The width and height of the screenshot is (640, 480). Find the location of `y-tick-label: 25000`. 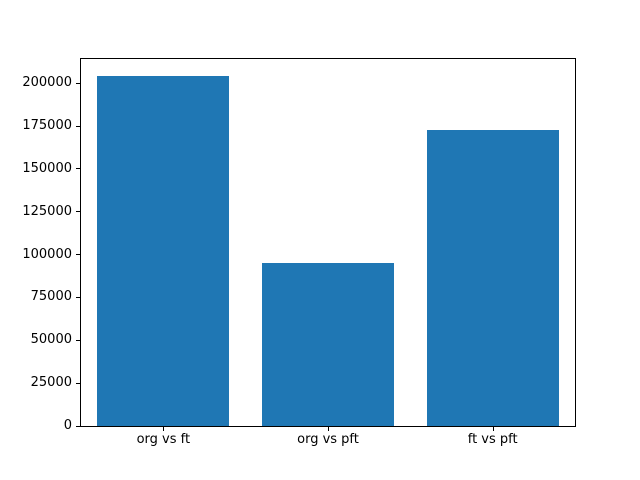

y-tick-label: 25000 is located at coordinates (51, 383).